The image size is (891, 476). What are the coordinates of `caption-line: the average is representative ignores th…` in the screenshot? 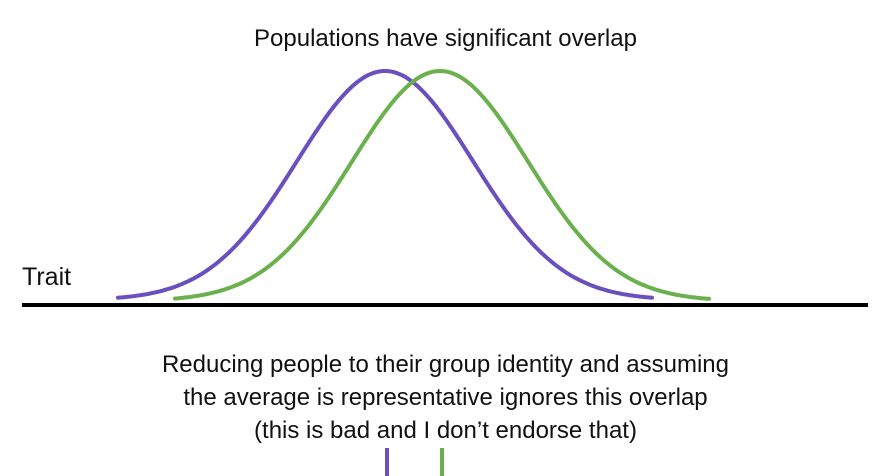 It's located at (445, 397).